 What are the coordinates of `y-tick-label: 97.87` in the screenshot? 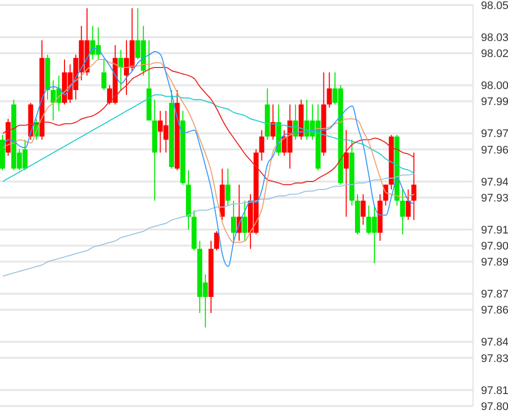 It's located at (494, 294).